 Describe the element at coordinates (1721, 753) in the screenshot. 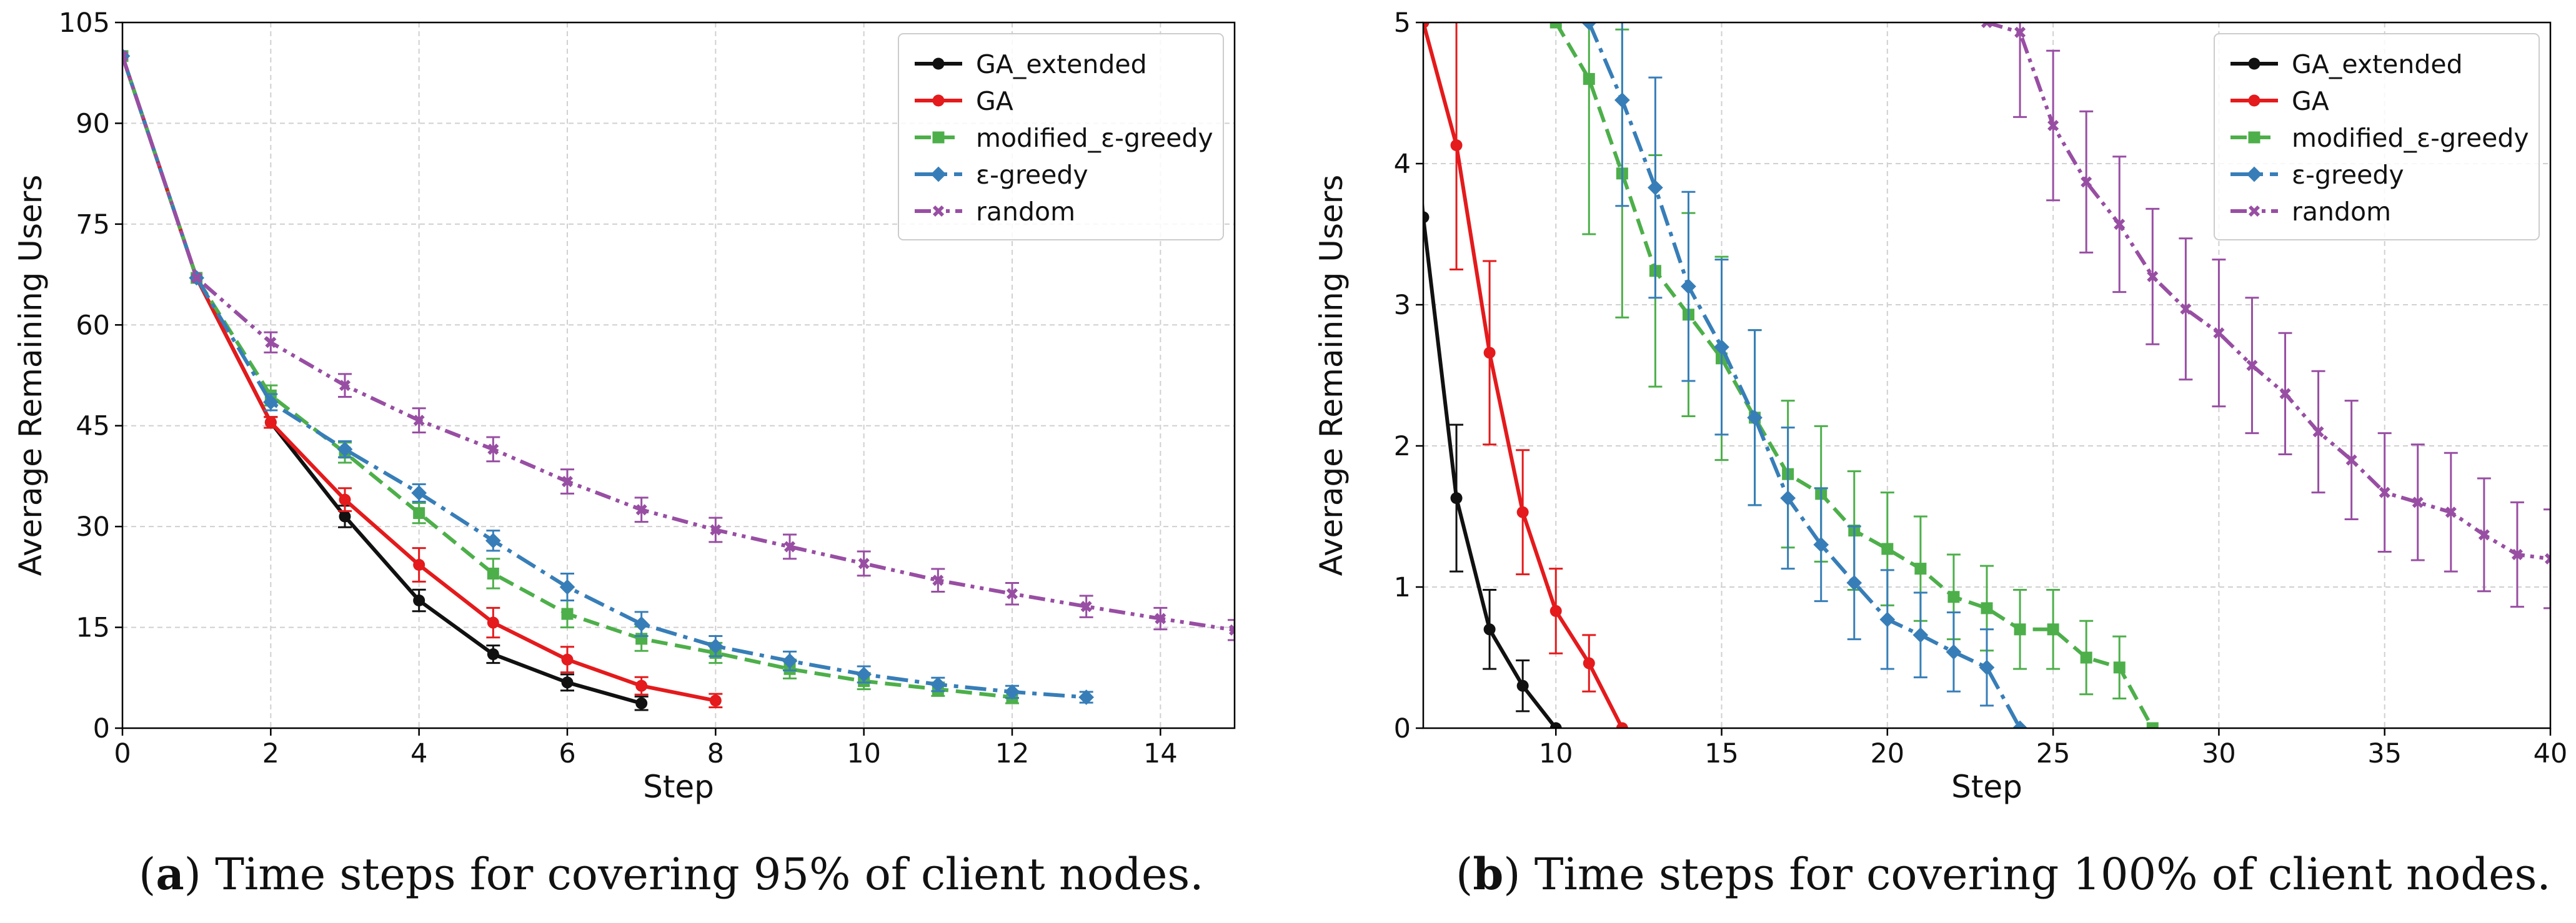

I see `x-tick-label: 15` at that location.